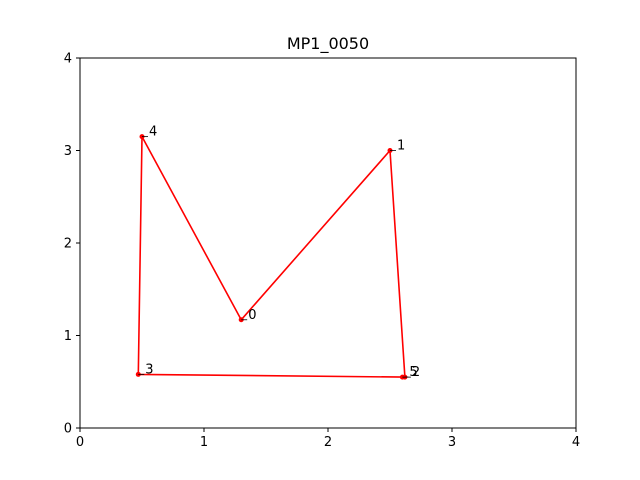  Describe the element at coordinates (328, 44) in the screenshot. I see `chart-title: MP1_0050` at that location.